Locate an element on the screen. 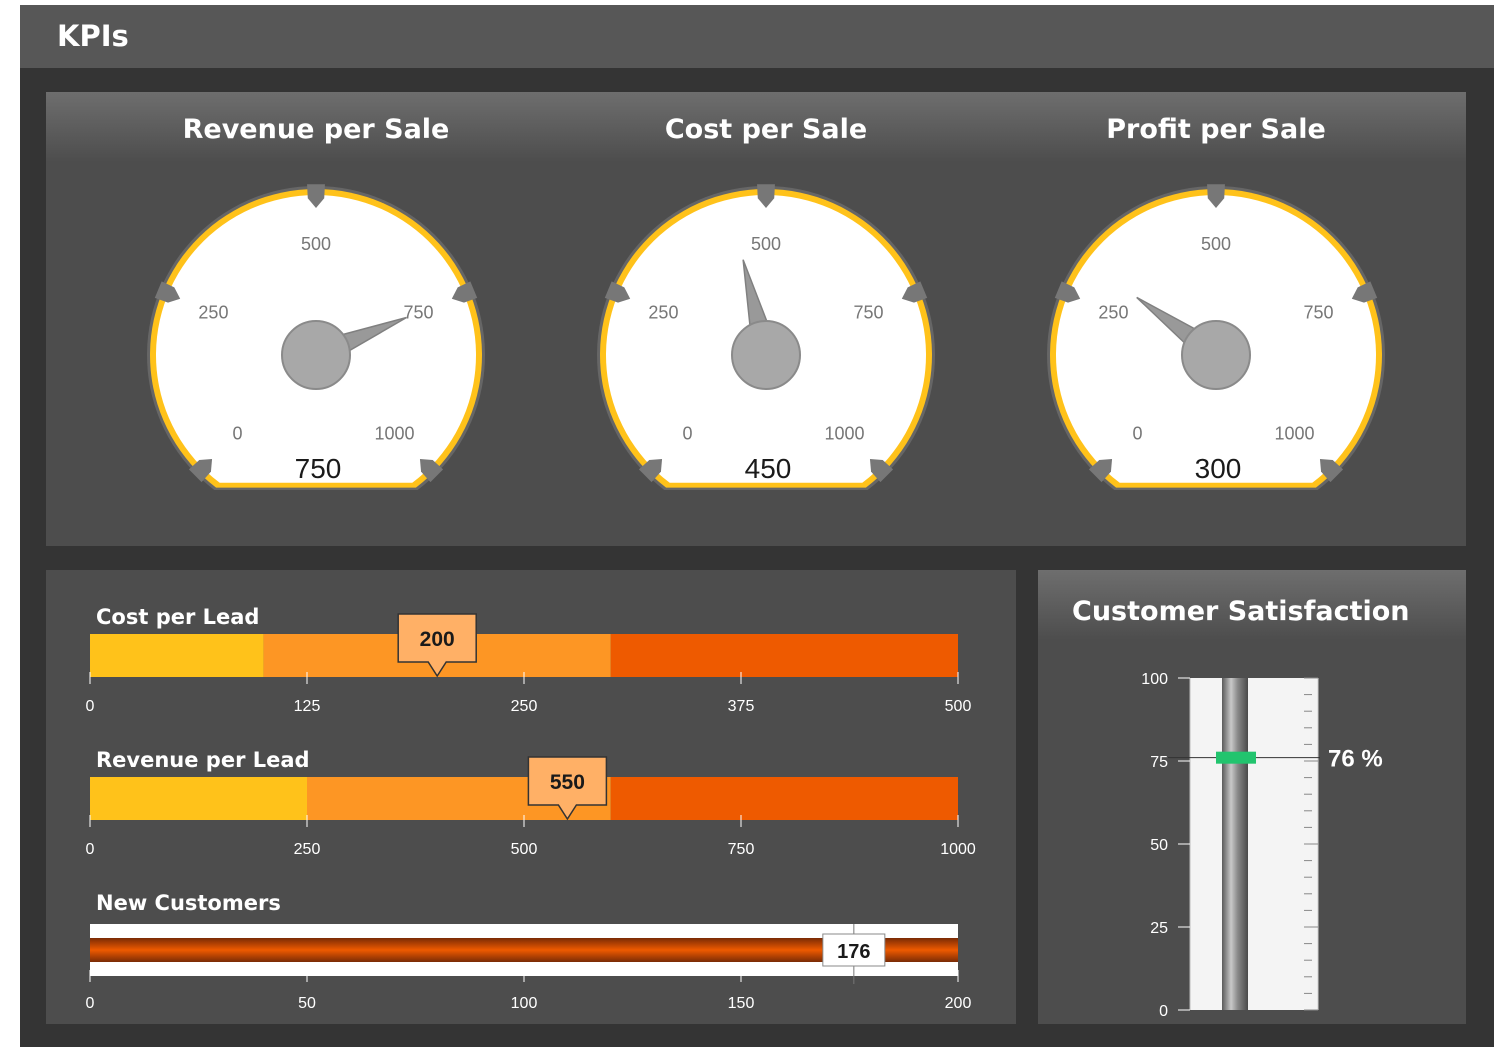  satisfaction-chart: Customer Satisfaction 100 75 50 25 0 76 % is located at coordinates (1241, 808).